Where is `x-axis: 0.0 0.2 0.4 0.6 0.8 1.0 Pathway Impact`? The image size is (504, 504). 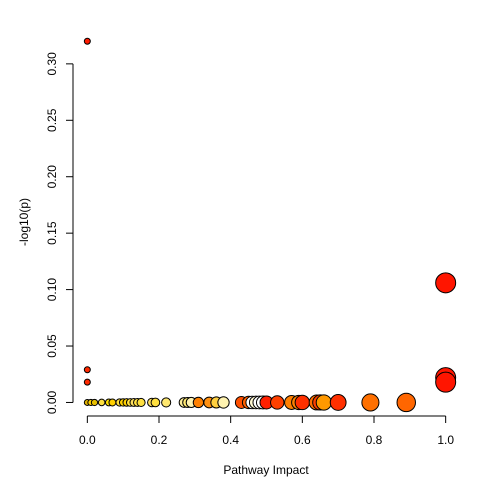 x-axis: 0.0 0.2 0.4 0.6 0.8 1.0 Pathway Impact is located at coordinates (266, 446).